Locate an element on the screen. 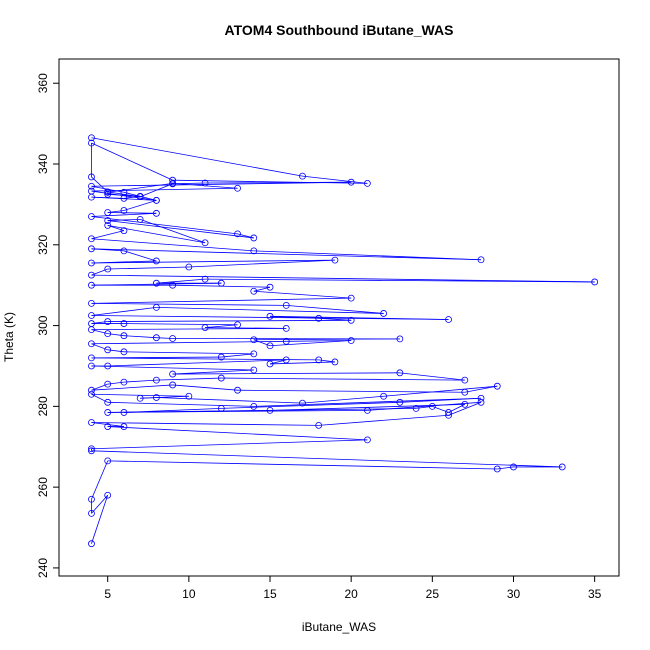  x-tick-label: 5 is located at coordinates (107, 594).